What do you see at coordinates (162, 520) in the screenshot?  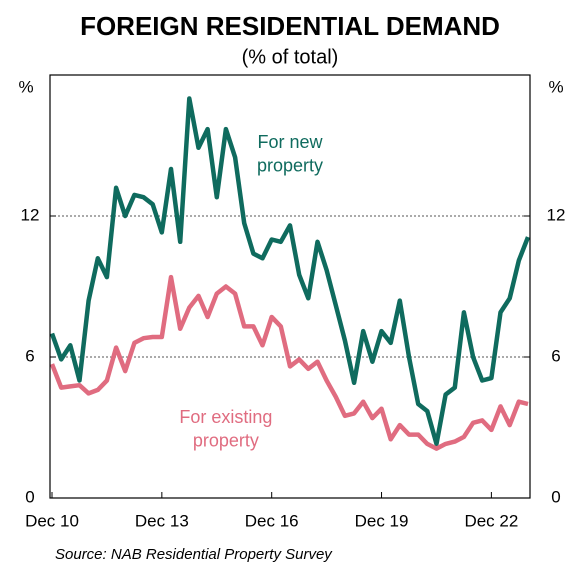 I see `x-tick-label: Dec 13` at bounding box center [162, 520].